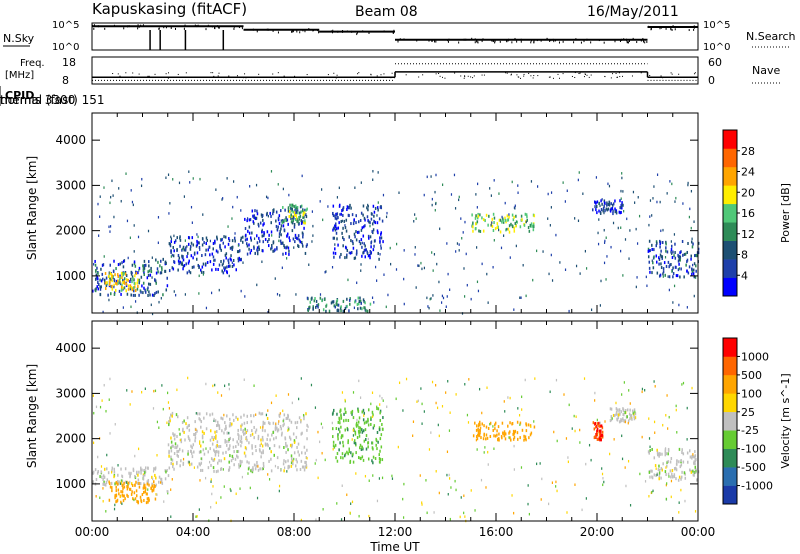 The image size is (800, 554). I want to click on colorbar-swatch, so click(730, 476).